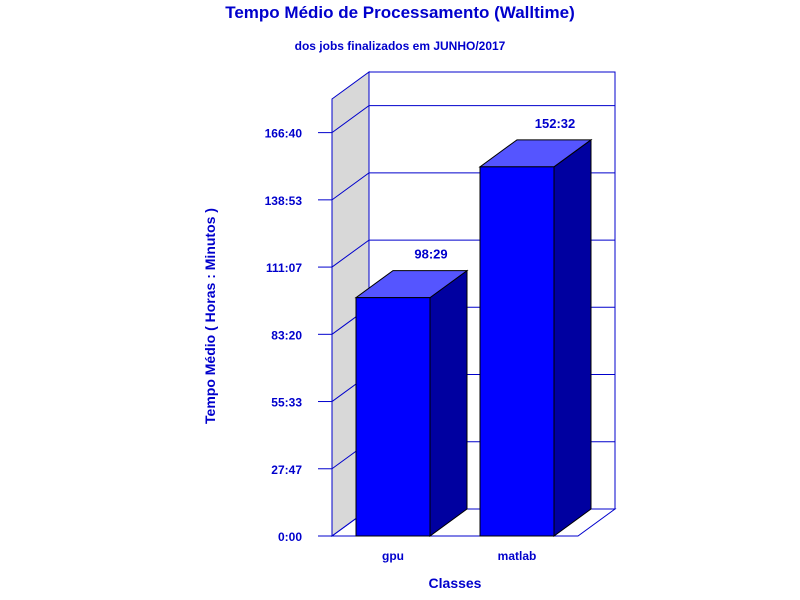 The image size is (800, 600). What do you see at coordinates (286, 470) in the screenshot?
I see `y-tick-label: 27:47` at bounding box center [286, 470].